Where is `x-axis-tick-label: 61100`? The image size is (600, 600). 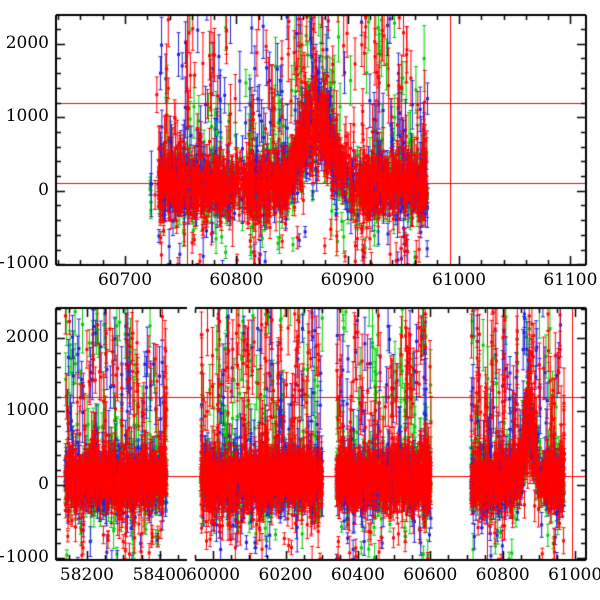
x-axis-tick-label: 61100 is located at coordinates (570, 280).